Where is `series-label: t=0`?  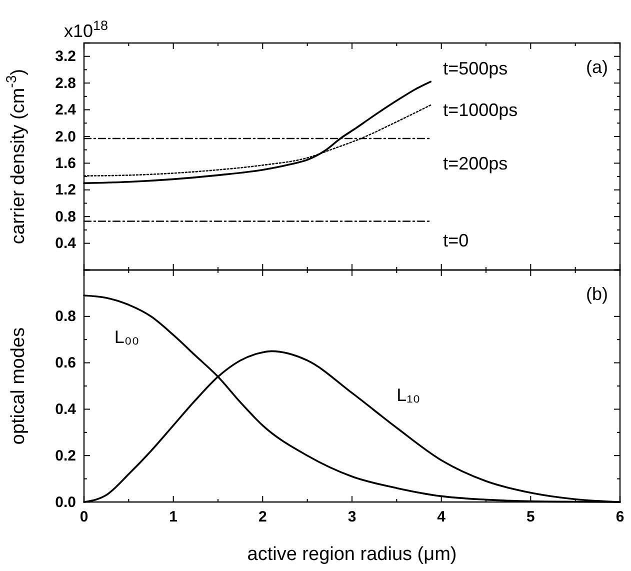
series-label: t=0 is located at coordinates (456, 240).